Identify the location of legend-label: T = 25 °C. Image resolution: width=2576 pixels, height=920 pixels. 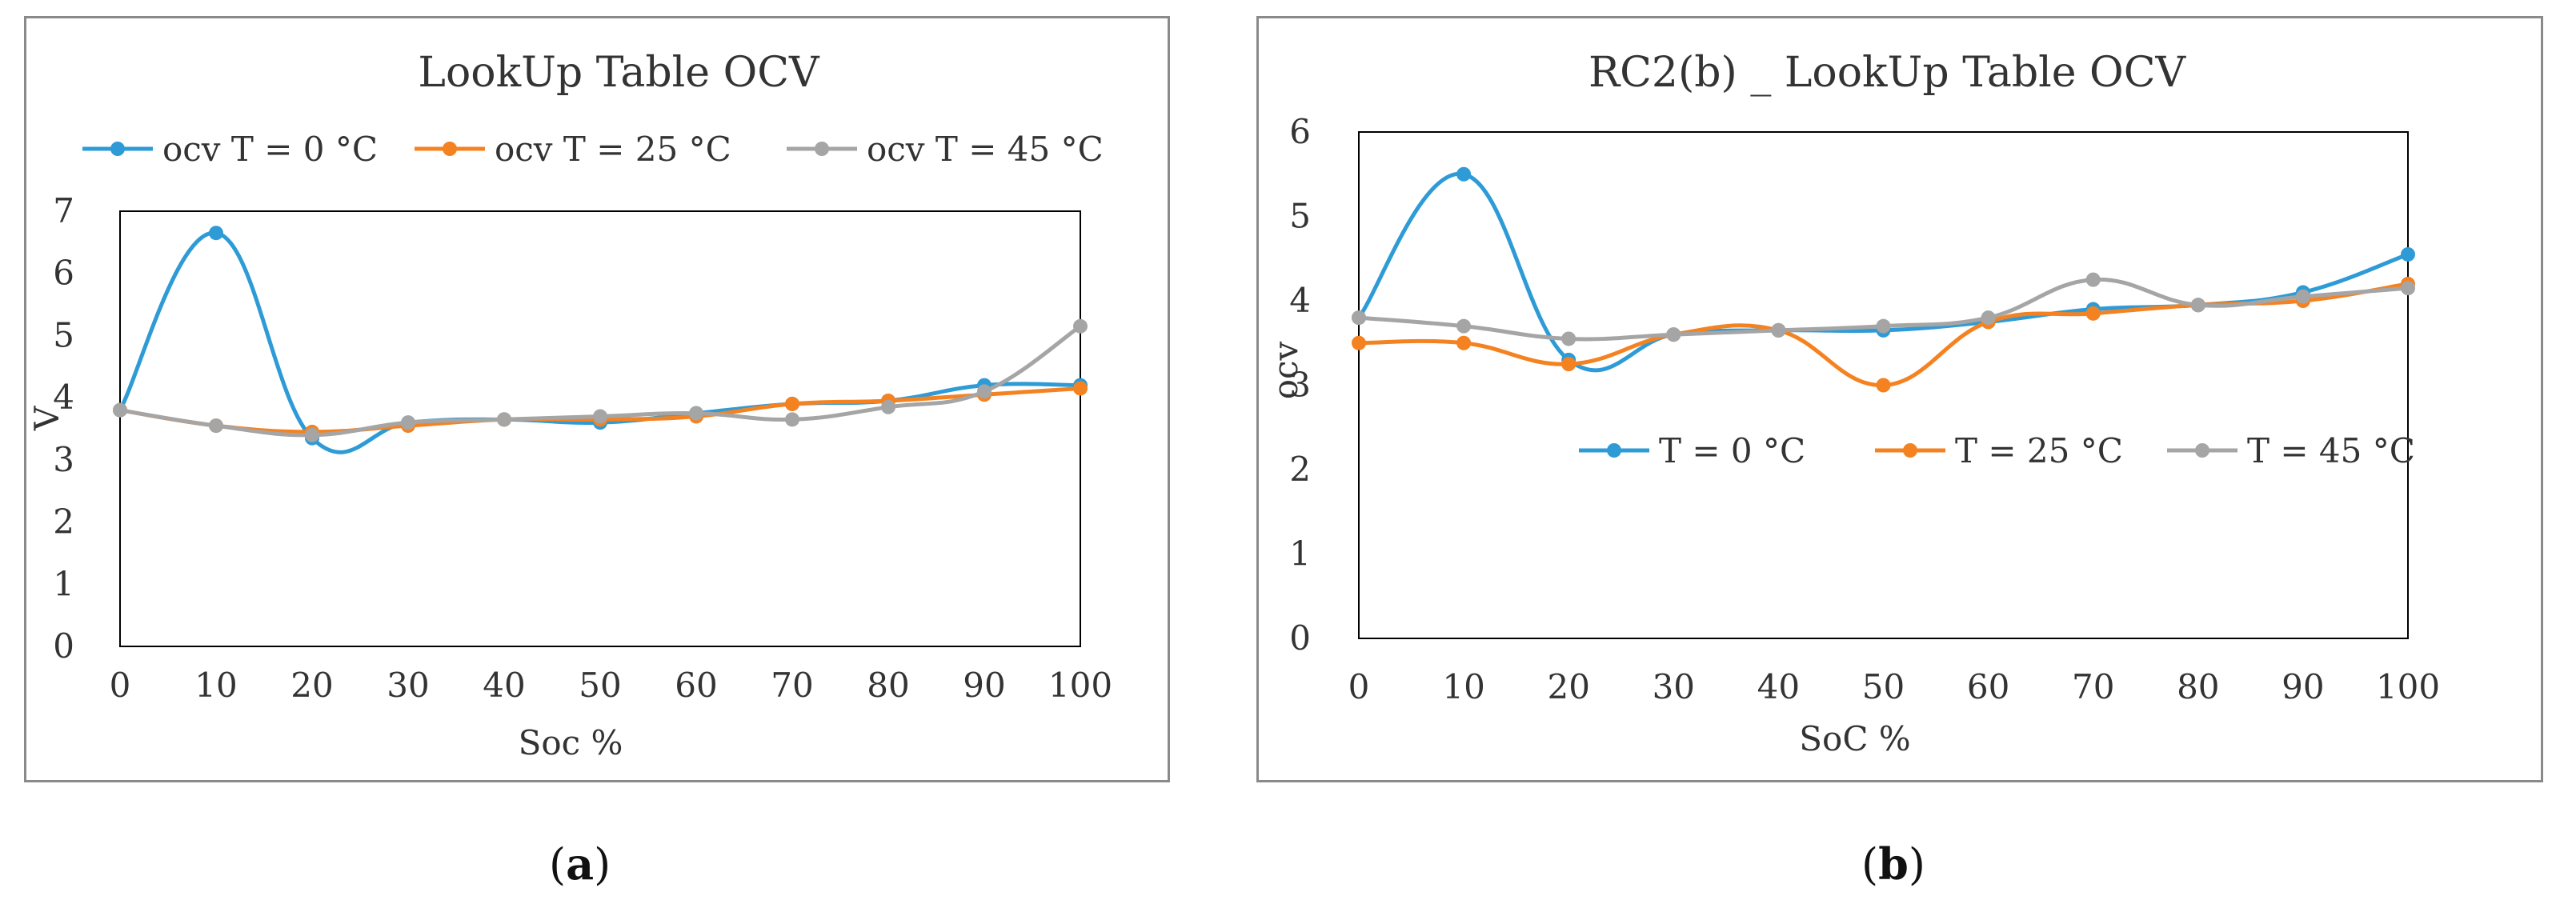
(2039, 450).